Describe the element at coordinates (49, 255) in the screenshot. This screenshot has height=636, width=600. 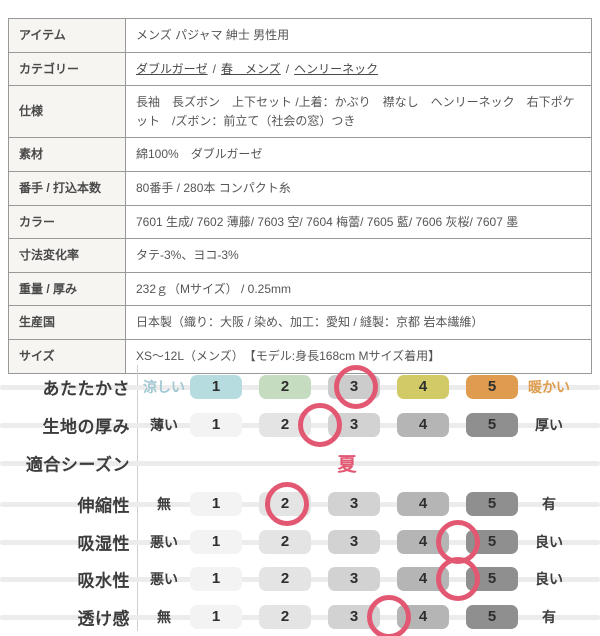
I see `spec-label: 寸法変化率` at that location.